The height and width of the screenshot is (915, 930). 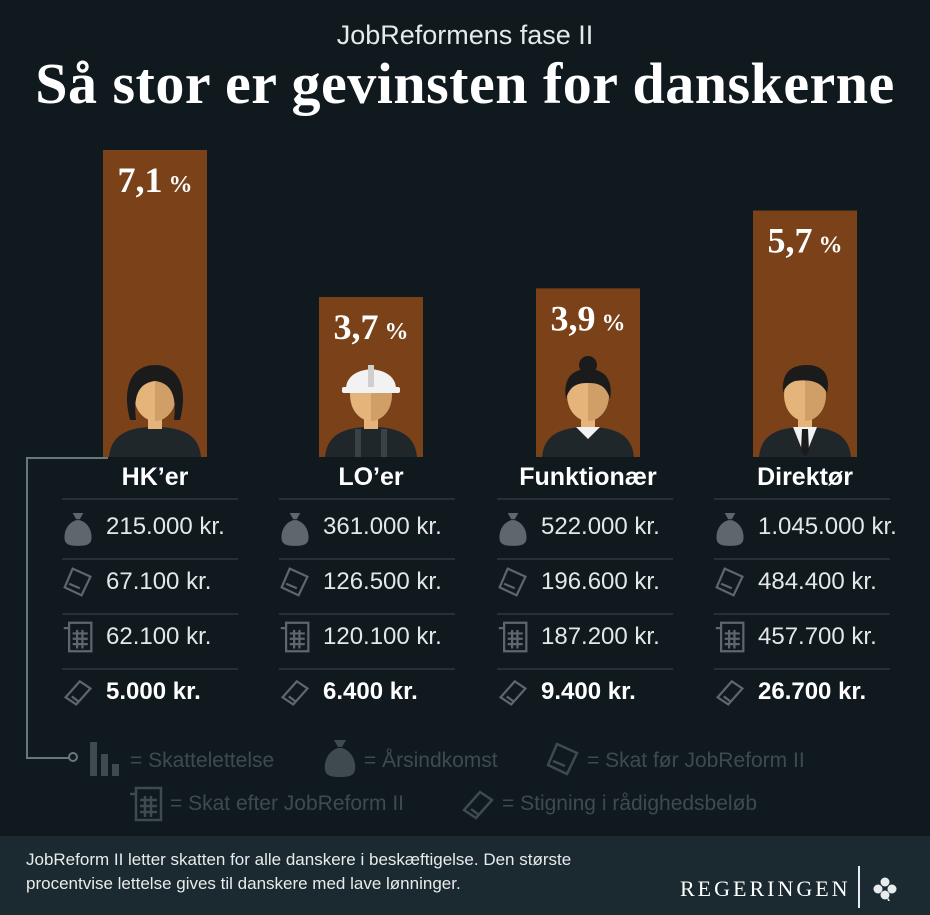 I want to click on table-cell-value: 457.700 kr., so click(x=817, y=636).